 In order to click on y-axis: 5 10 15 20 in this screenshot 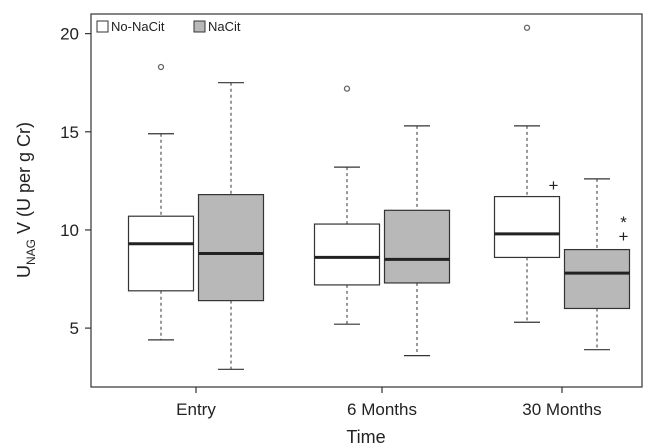, I will do `click(75, 181)`.